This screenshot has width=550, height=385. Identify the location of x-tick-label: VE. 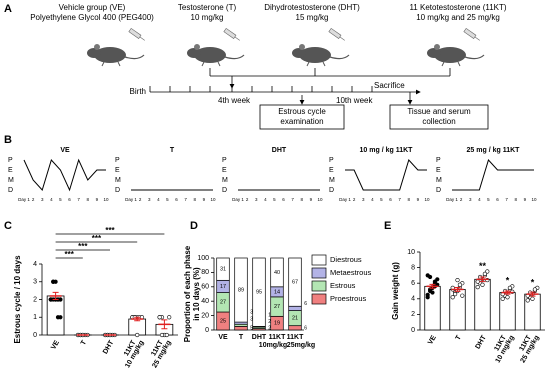
(55, 345).